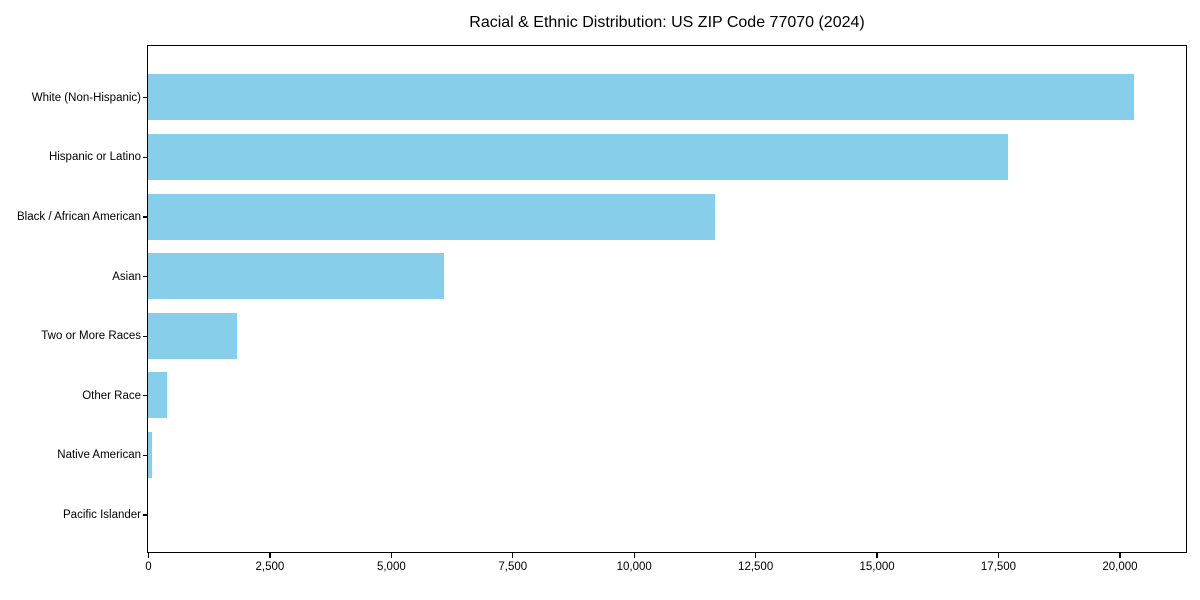 The height and width of the screenshot is (600, 1200). Describe the element at coordinates (102, 515) in the screenshot. I see `y-tick-label: Pacific Islander` at that location.